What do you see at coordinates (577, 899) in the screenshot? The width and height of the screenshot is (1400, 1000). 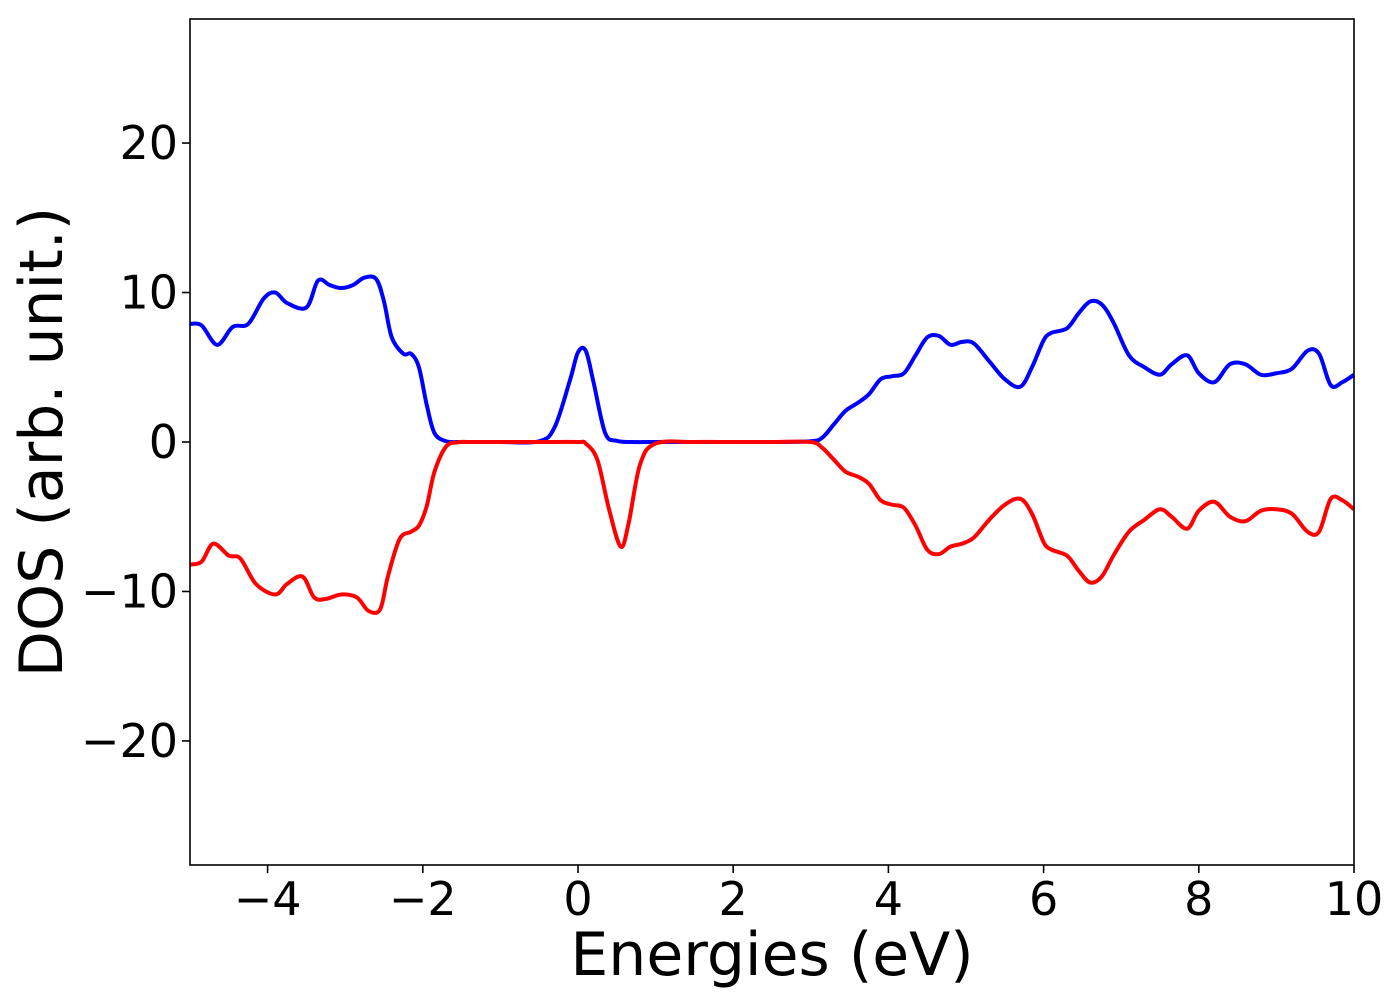 I see `x-tick-label: 0` at bounding box center [577, 899].